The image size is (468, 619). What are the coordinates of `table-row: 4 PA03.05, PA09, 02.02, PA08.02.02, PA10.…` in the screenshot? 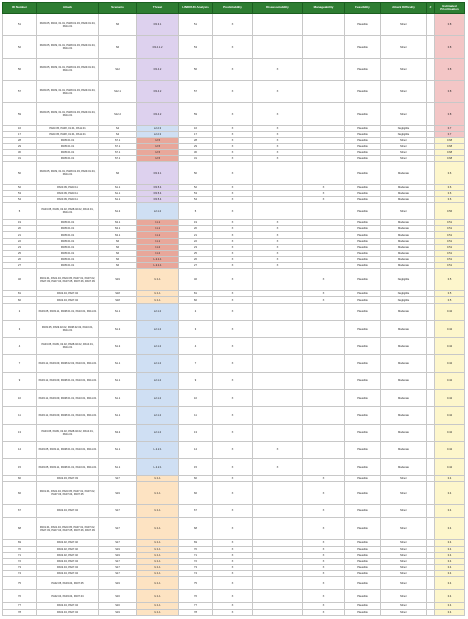 It's located at (233, 346).